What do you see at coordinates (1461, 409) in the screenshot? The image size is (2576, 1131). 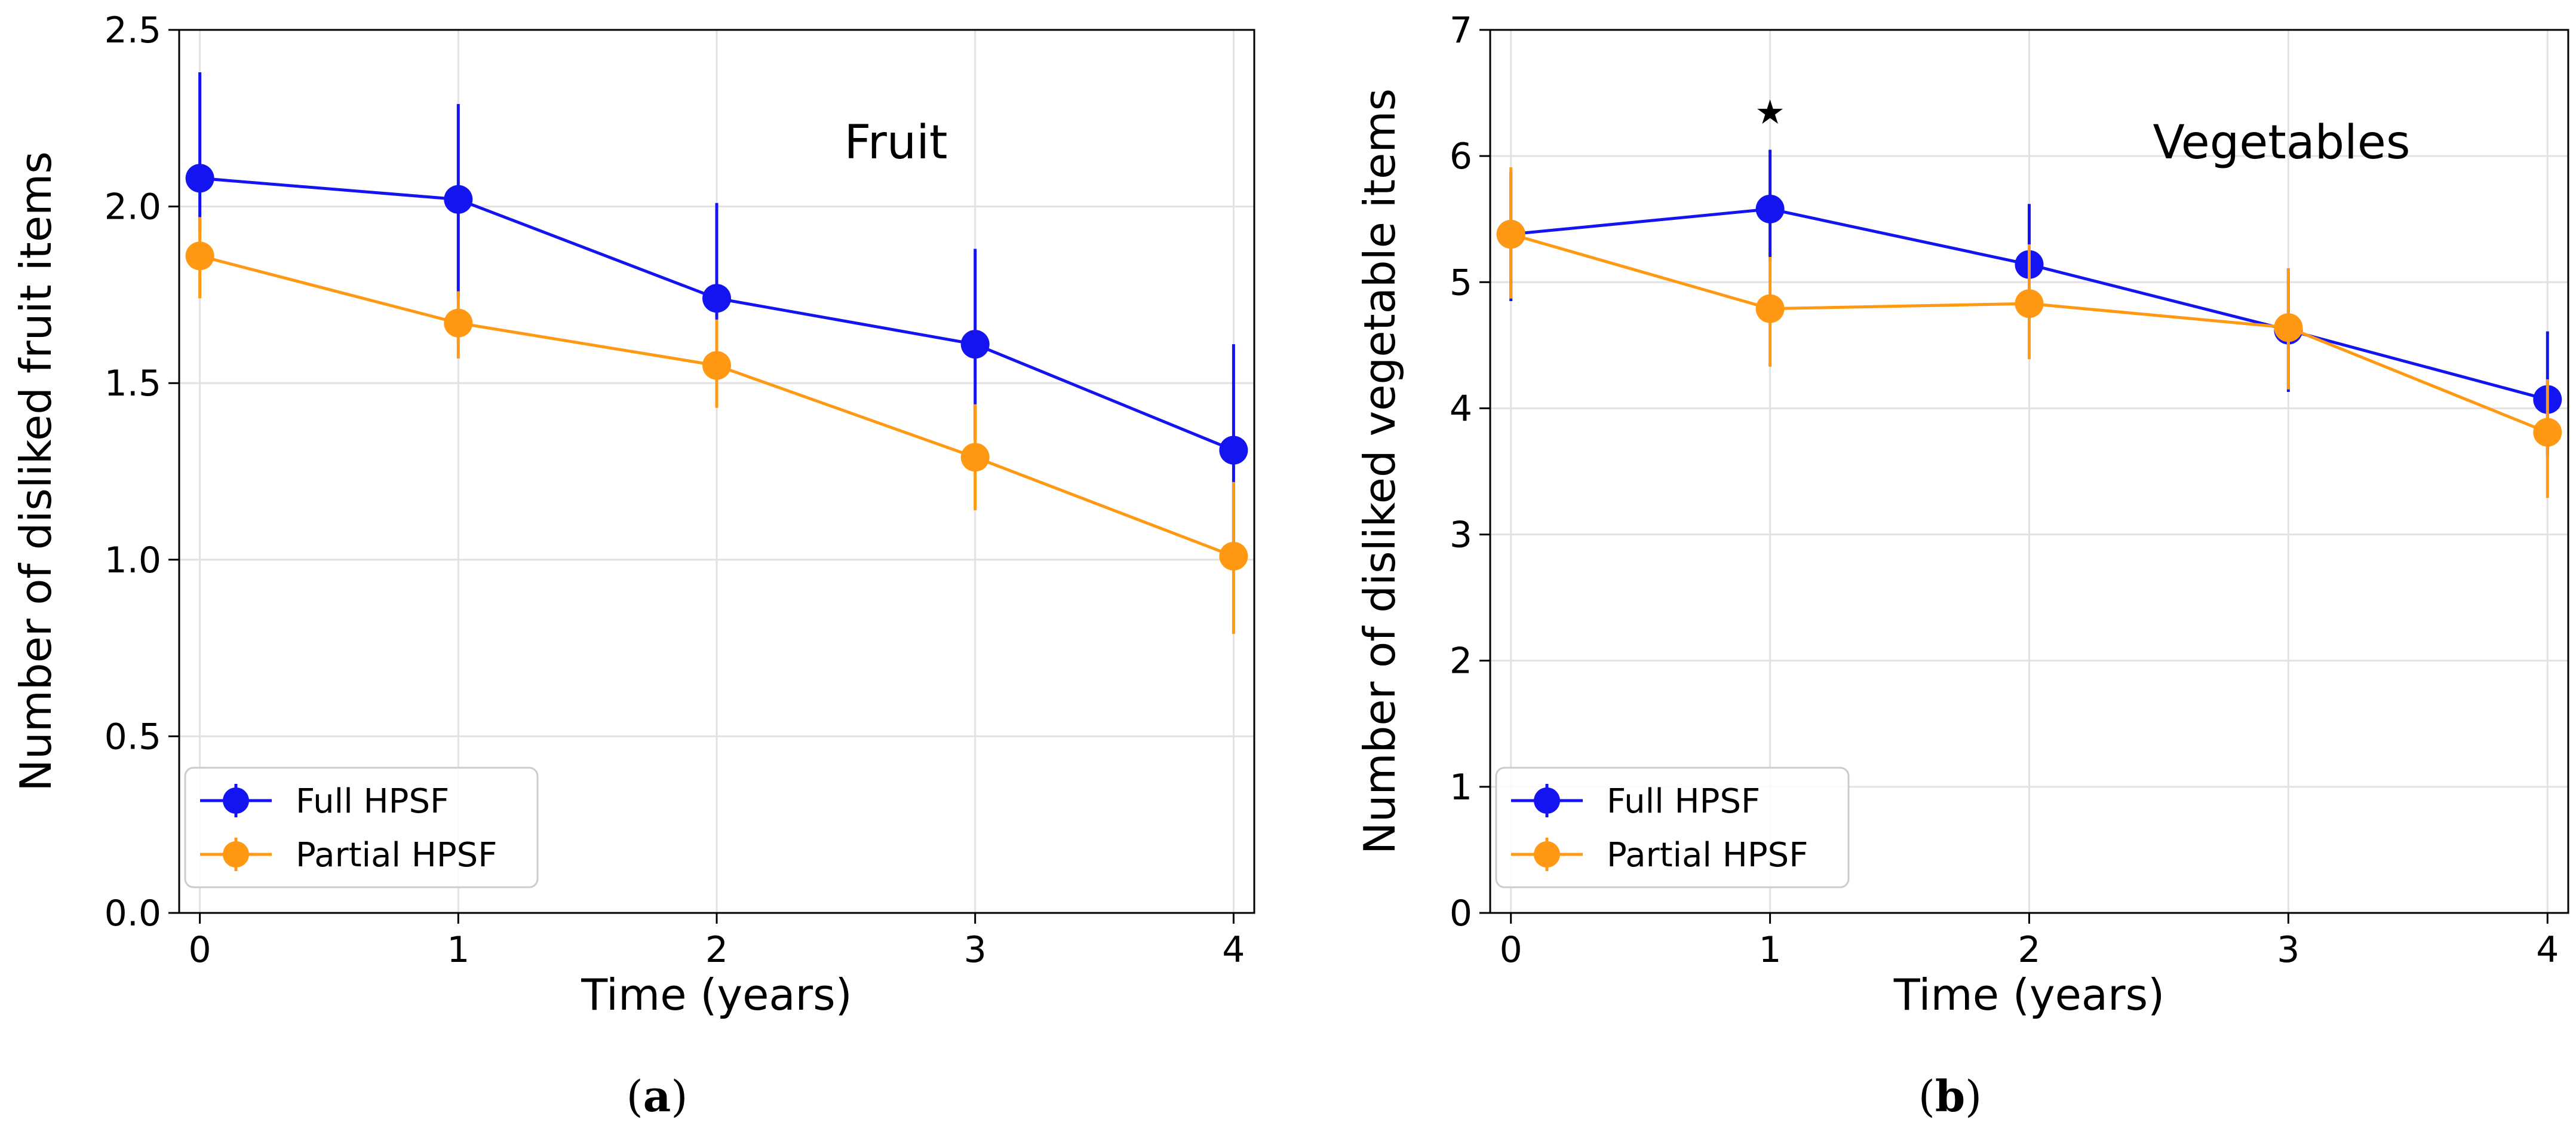 I see `y-tick-label: 4` at bounding box center [1461, 409].